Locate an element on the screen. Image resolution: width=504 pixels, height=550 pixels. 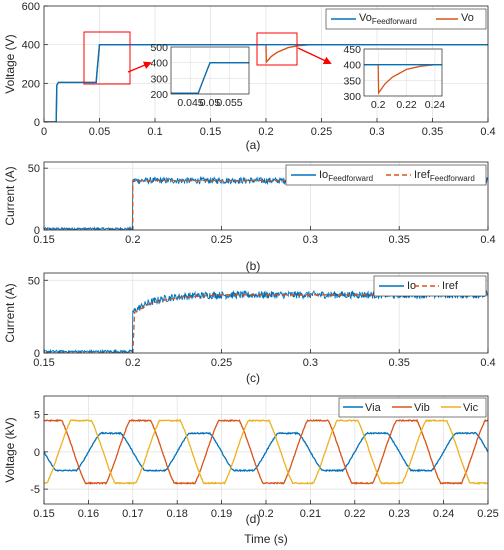
series-line-Vic is located at coordinates (266, 451).